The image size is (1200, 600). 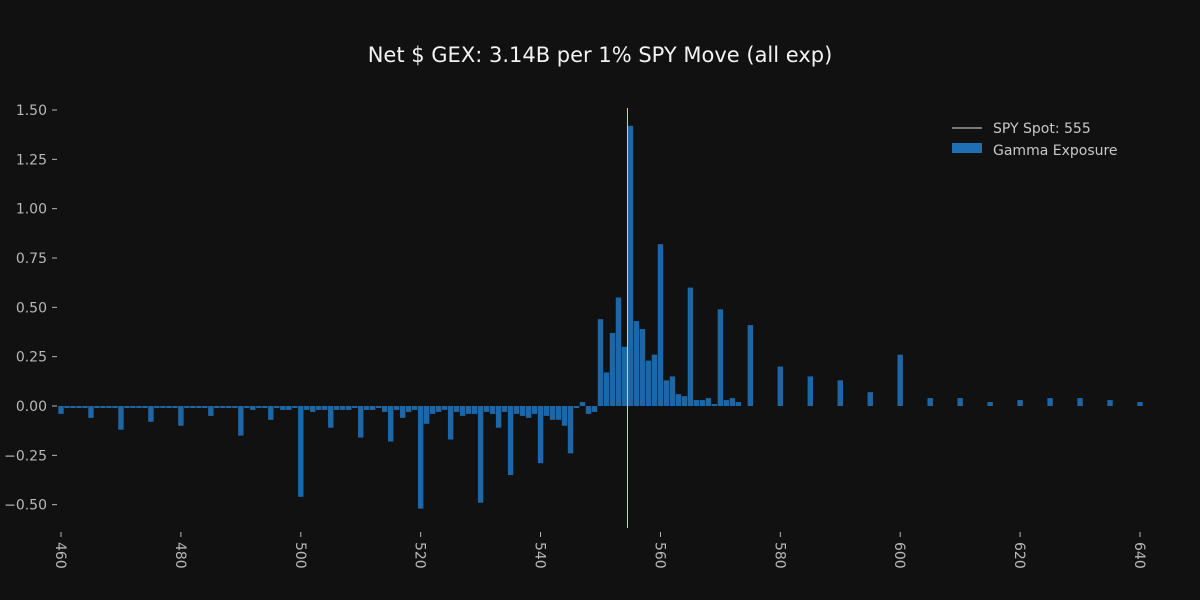 What do you see at coordinates (60, 555) in the screenshot?
I see `x-tick-label: 460` at bounding box center [60, 555].